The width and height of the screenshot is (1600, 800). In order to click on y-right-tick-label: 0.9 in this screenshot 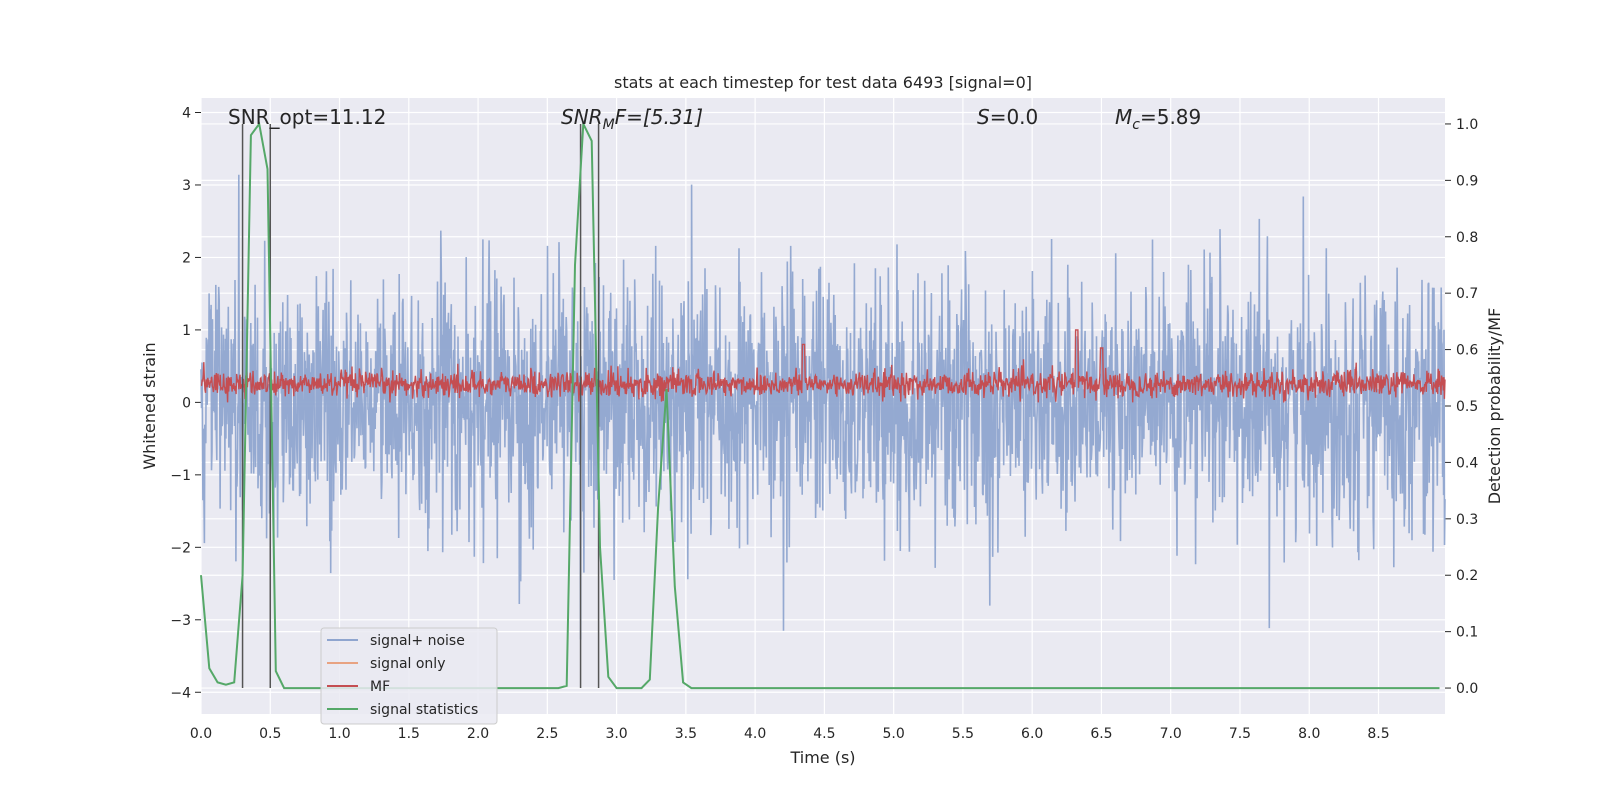, I will do `click(1467, 181)`.